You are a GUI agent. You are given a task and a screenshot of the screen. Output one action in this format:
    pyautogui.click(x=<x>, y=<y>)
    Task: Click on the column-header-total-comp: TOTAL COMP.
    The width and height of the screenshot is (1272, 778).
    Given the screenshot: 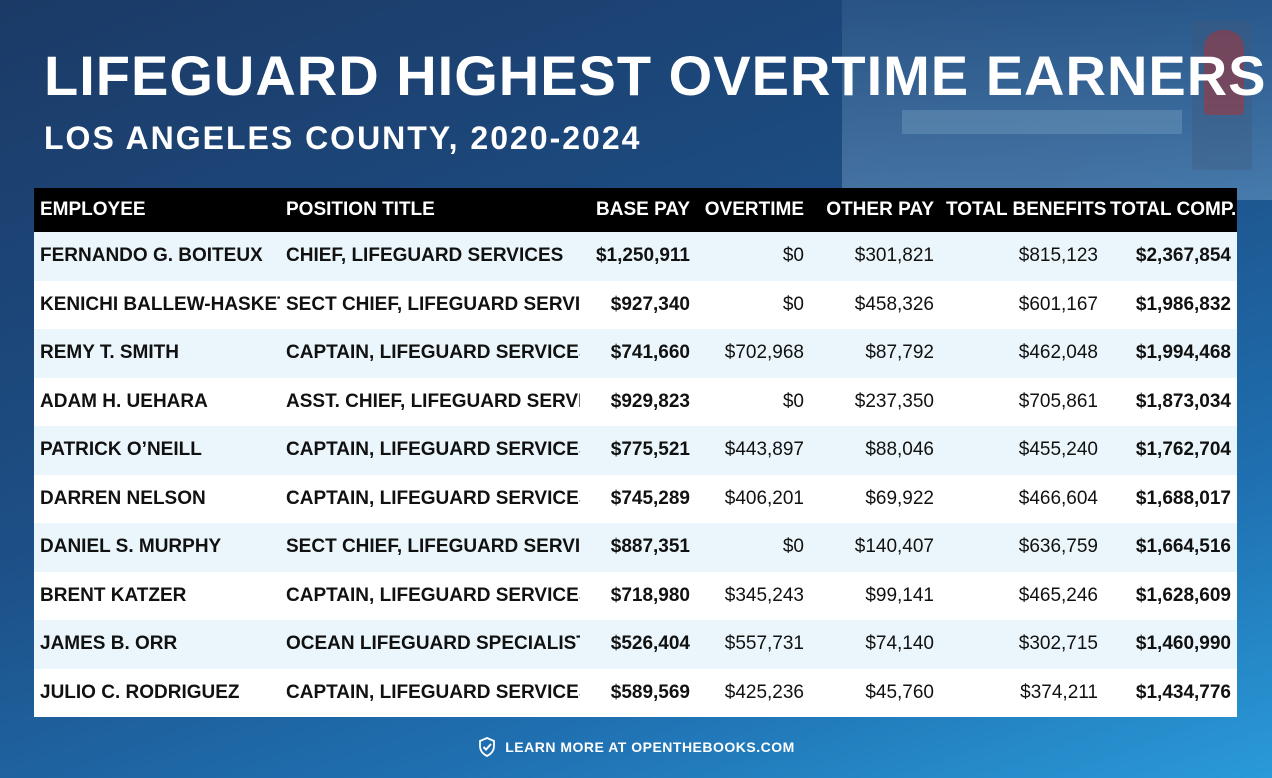 What is the action you would take?
    pyautogui.click(x=1170, y=210)
    